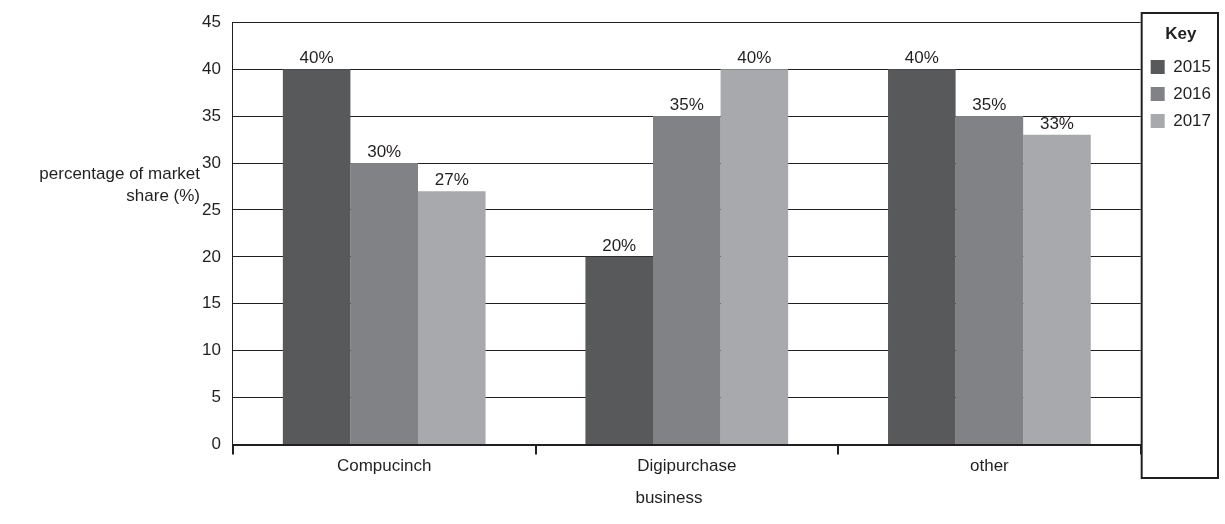 Image resolution: width=1225 pixels, height=524 pixels. What do you see at coordinates (990, 466) in the screenshot?
I see `x-tick-label: other` at bounding box center [990, 466].